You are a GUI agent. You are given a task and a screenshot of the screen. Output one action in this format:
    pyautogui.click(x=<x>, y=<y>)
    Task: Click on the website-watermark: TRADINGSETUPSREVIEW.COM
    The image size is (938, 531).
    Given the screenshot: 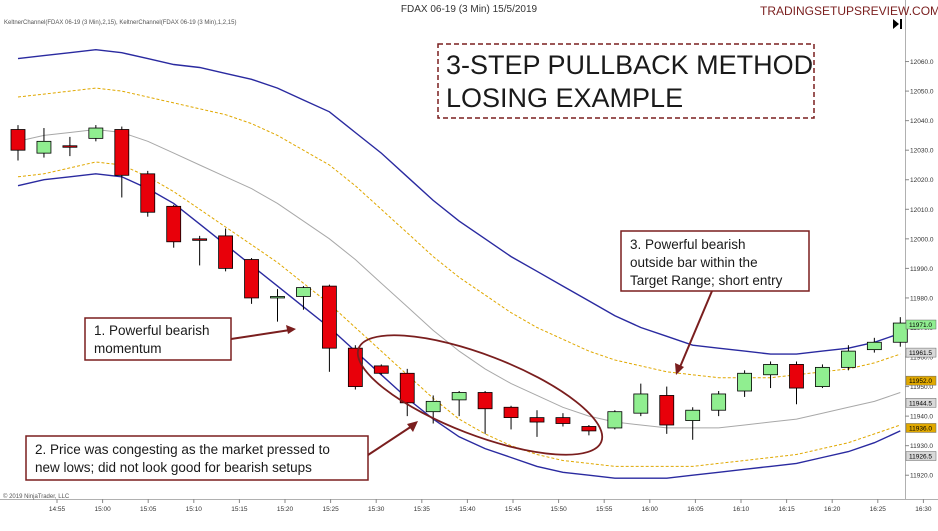 What is the action you would take?
    pyautogui.click(x=849, y=11)
    